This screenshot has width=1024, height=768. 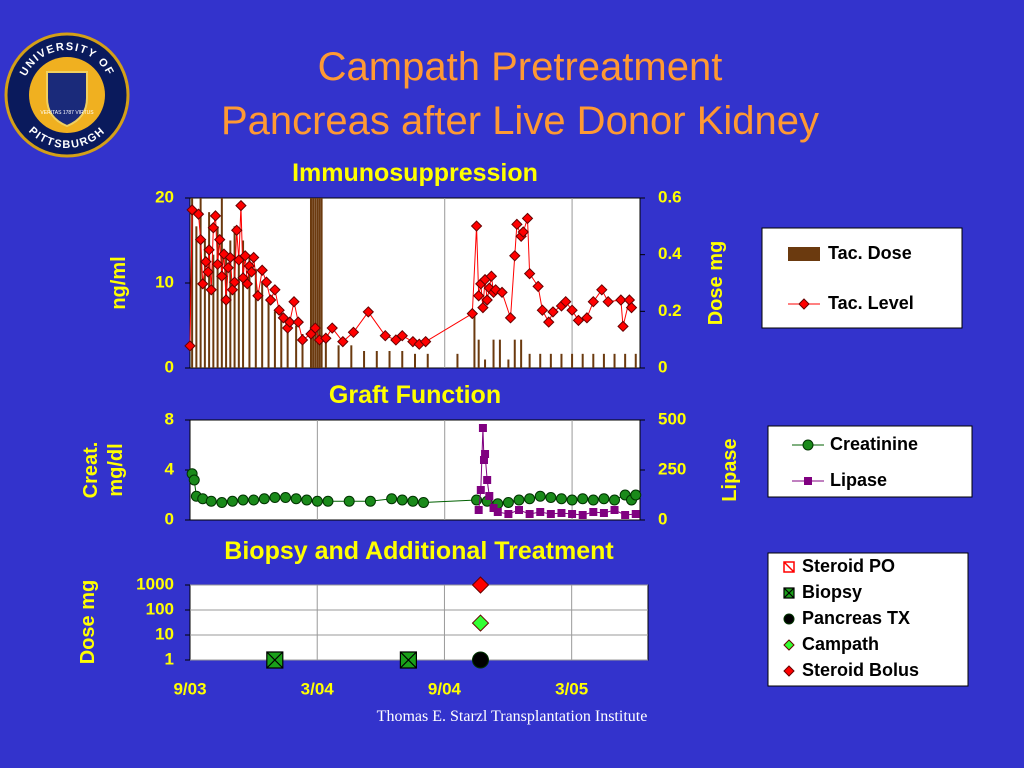 I want to click on legend-label: Creatinine, so click(x=874, y=444).